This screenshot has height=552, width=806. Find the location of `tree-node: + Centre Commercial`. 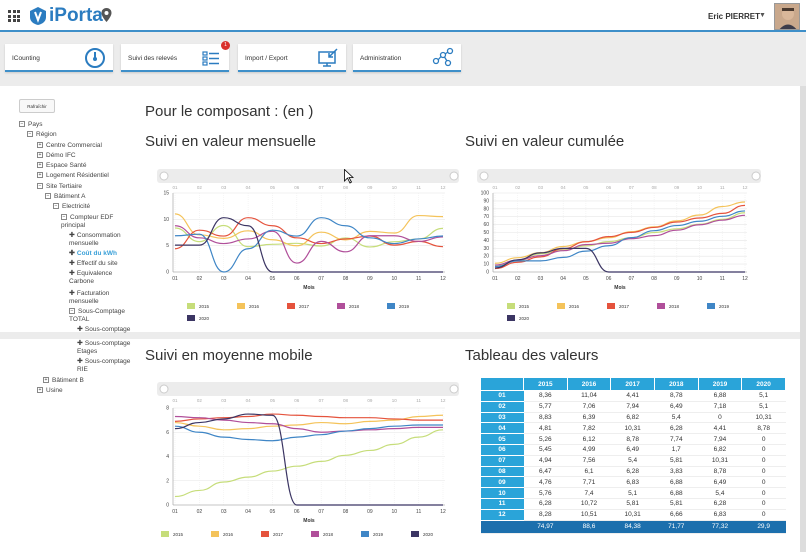

tree-node: + Centre Commercial is located at coordinates (69, 145).